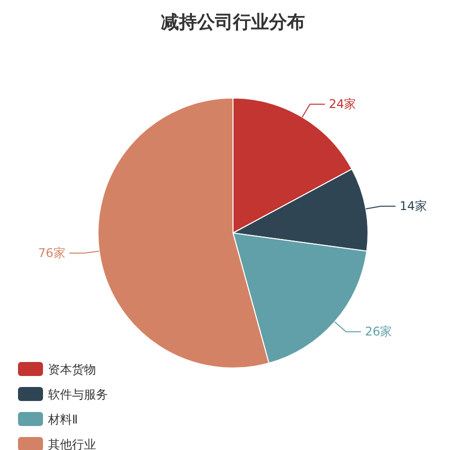 This screenshot has width=450, height=450. What do you see at coordinates (233, 22) in the screenshot?
I see `title: 减持公司行业分布` at bounding box center [233, 22].